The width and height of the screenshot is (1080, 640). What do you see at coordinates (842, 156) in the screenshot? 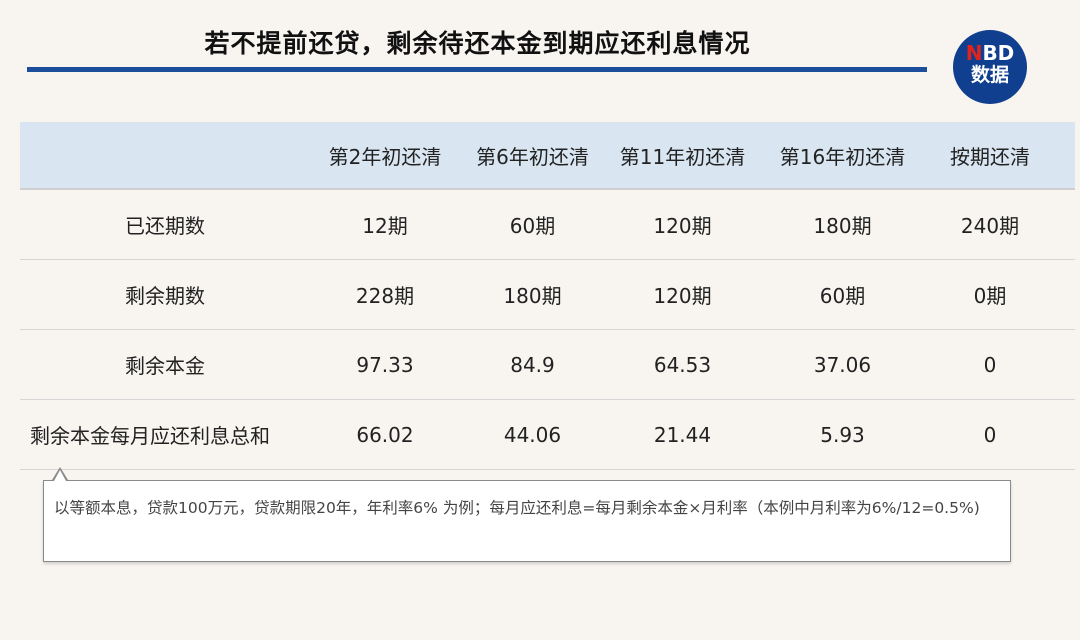
I see `header-cell: 第16年初还清` at bounding box center [842, 156].